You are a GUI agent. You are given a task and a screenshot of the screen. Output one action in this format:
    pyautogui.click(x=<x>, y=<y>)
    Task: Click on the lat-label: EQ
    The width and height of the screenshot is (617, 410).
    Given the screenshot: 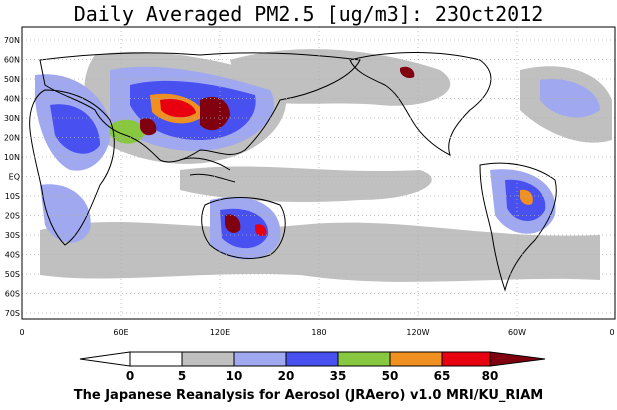 What is the action you would take?
    pyautogui.click(x=14, y=177)
    